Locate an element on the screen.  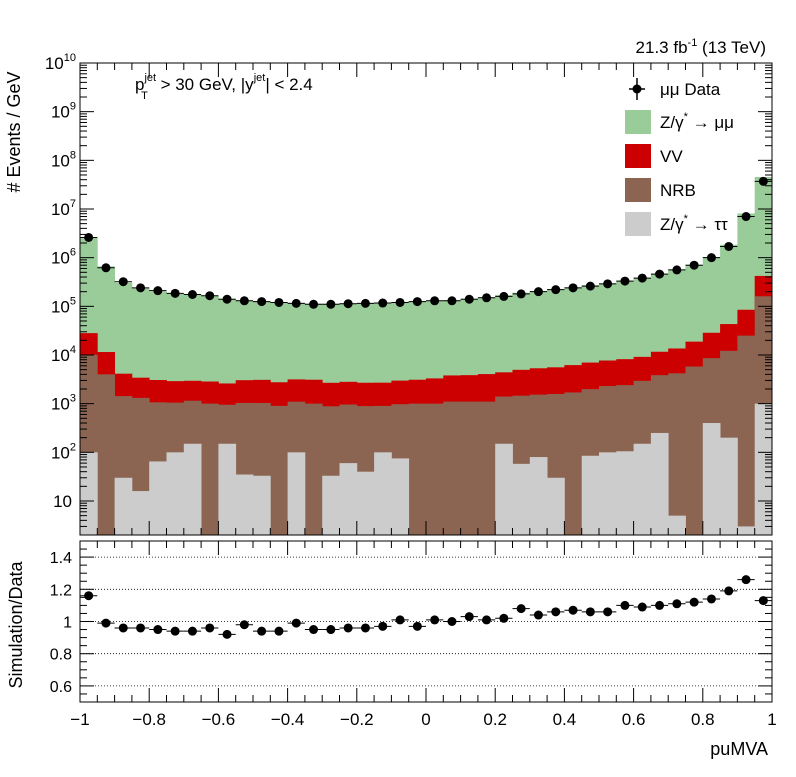
ratio-y-tick-label: 1.2 is located at coordinates (61, 590).